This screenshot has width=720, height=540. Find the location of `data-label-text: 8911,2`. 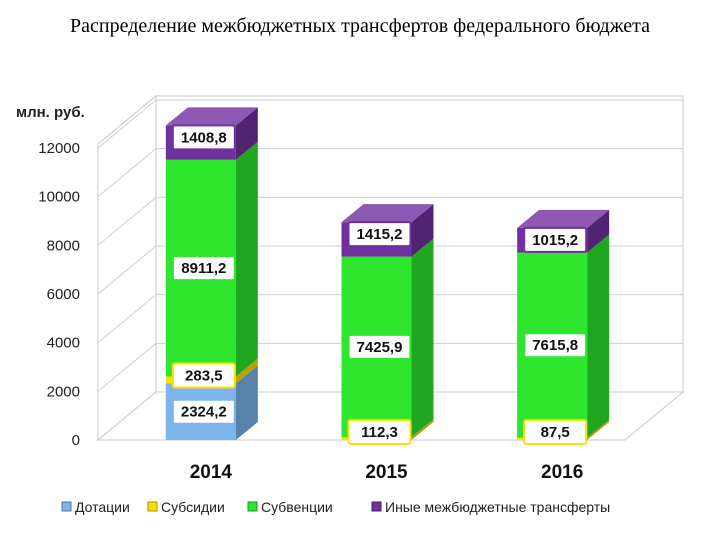

data-label-text: 8911,2 is located at coordinates (203, 268).